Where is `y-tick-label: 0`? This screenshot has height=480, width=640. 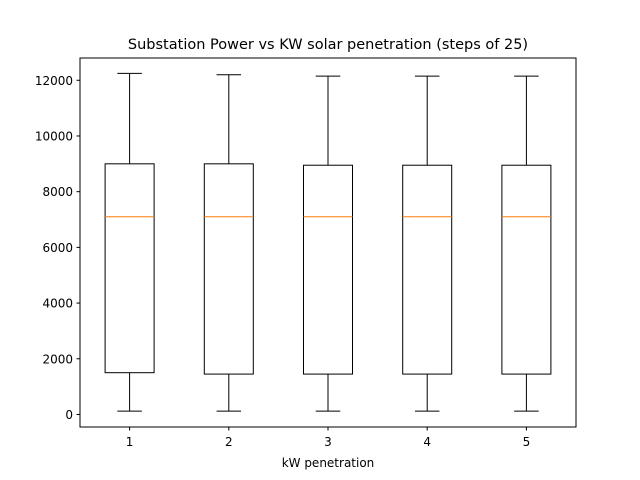 y-tick-label: 0 is located at coordinates (69, 415).